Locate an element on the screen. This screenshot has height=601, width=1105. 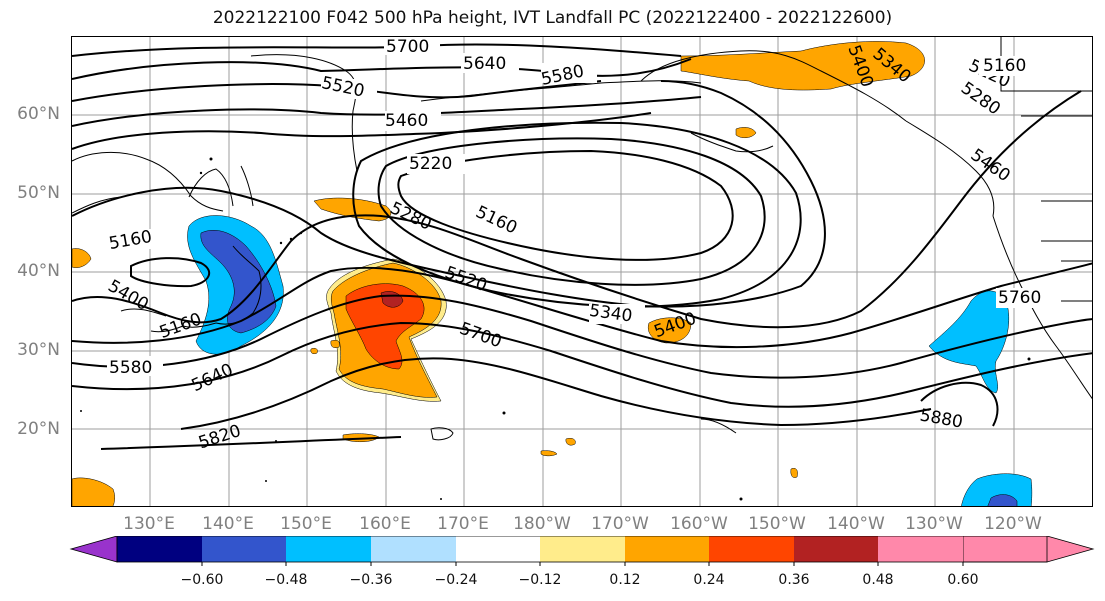
colorbar-tick: 0.24 is located at coordinates (709, 580).